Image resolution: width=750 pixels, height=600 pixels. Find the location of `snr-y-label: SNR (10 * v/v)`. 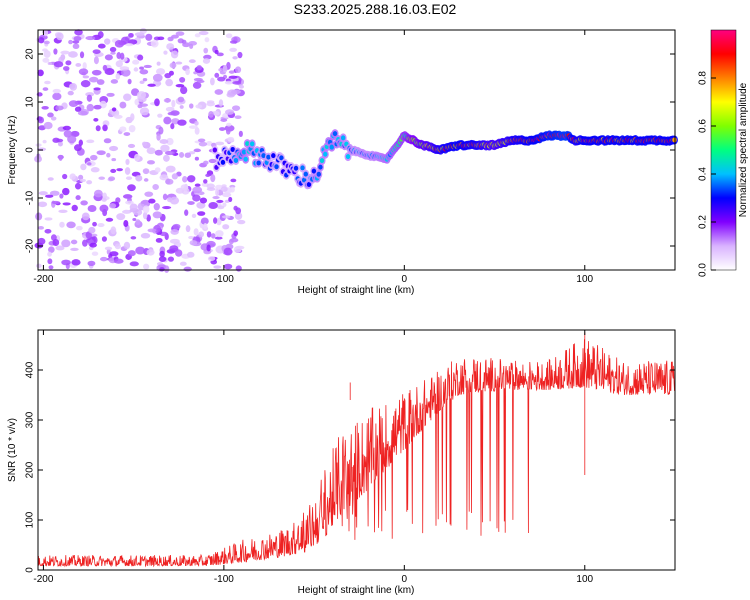

snr-y-label: SNR (10 * v/v) is located at coordinates (12, 450).